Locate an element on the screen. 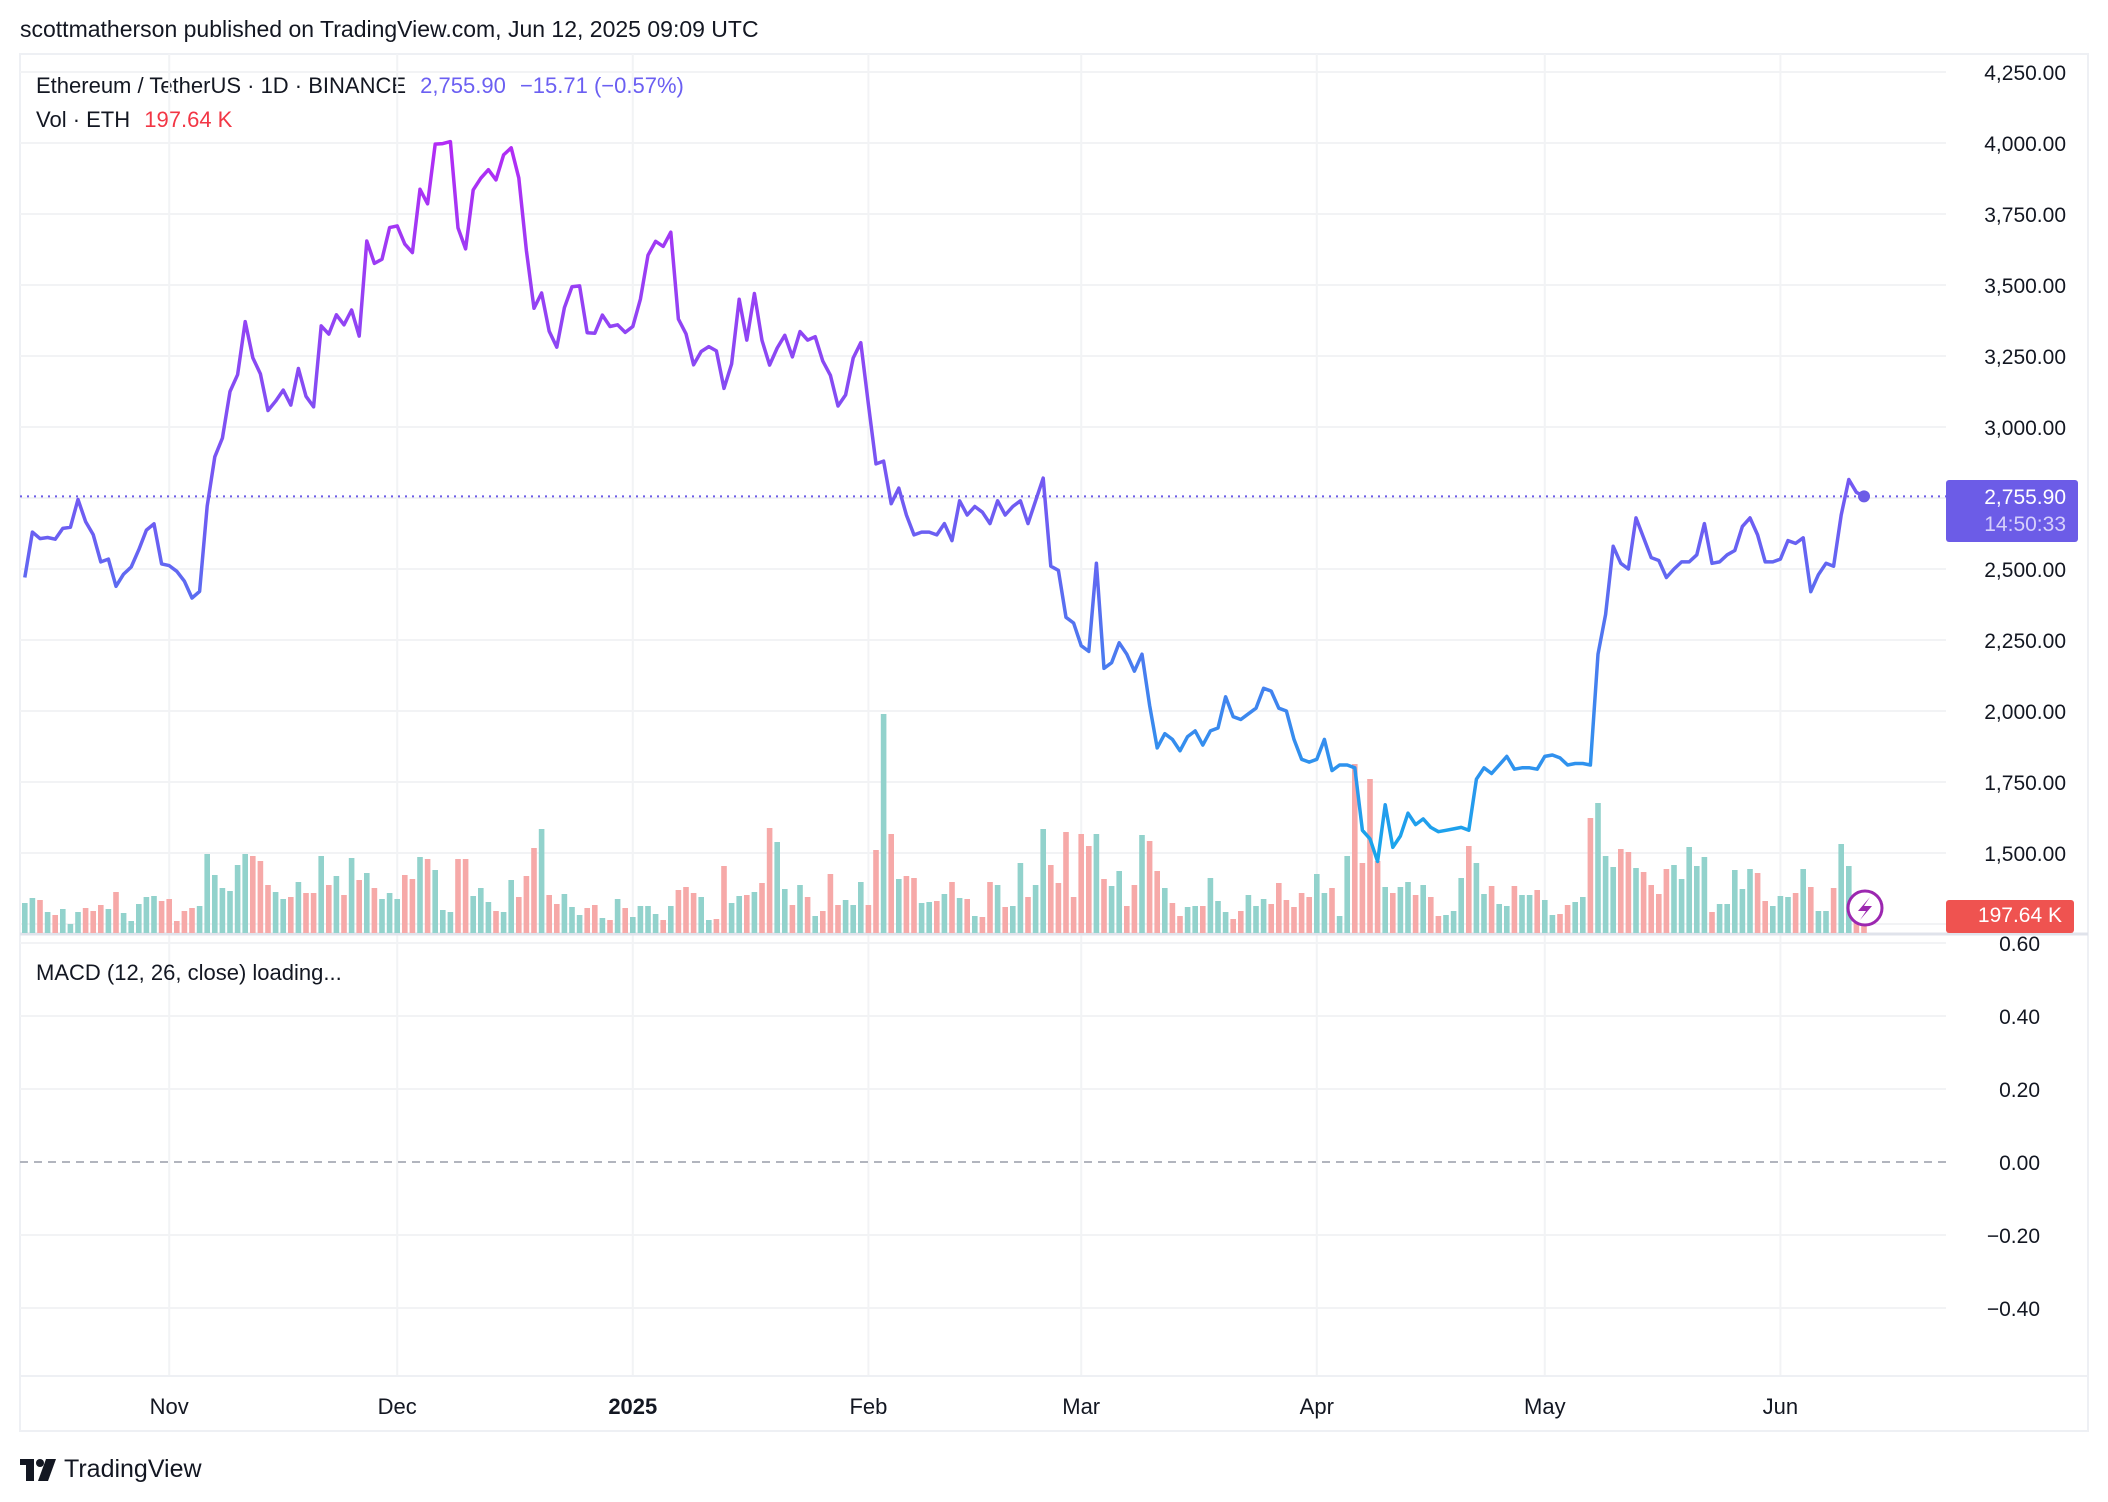 This screenshot has width=2108, height=1502. symbol-title: Ethereum / TetherUS · 1D · BINANCE is located at coordinates (221, 85).